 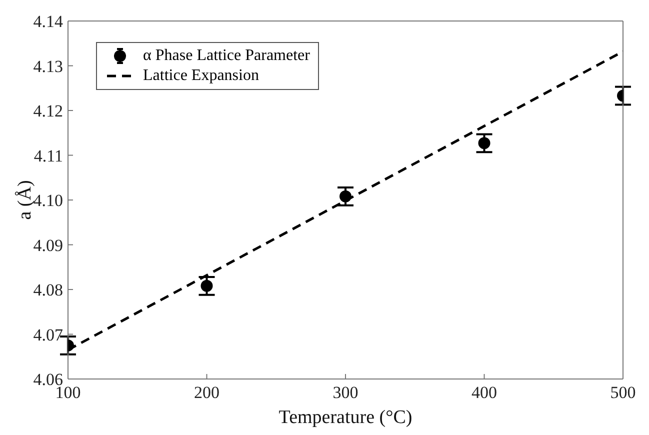 I want to click on y-tick-label: 4.08, so click(x=48, y=290).